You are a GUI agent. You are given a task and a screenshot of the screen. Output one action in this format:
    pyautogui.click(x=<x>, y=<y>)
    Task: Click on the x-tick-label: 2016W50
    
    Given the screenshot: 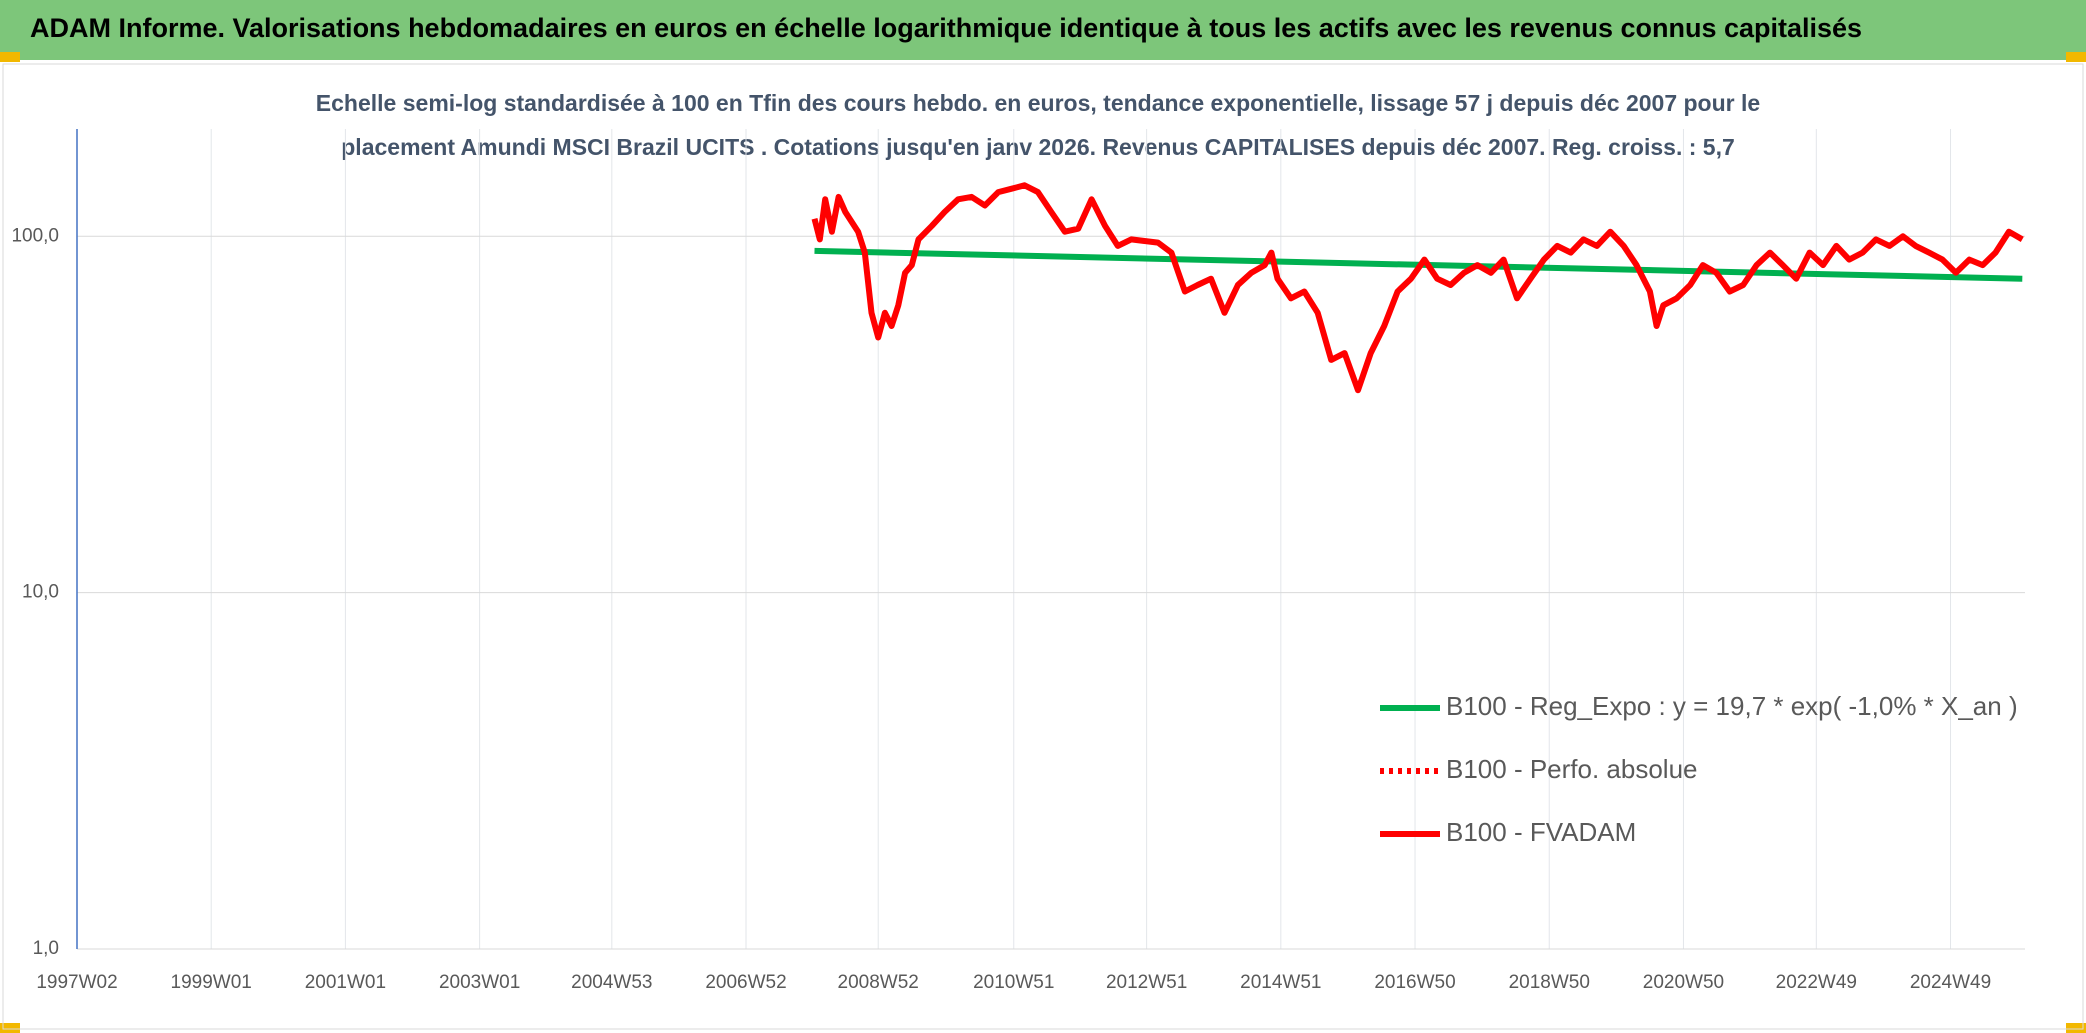 What is the action you would take?
    pyautogui.click(x=1414, y=982)
    